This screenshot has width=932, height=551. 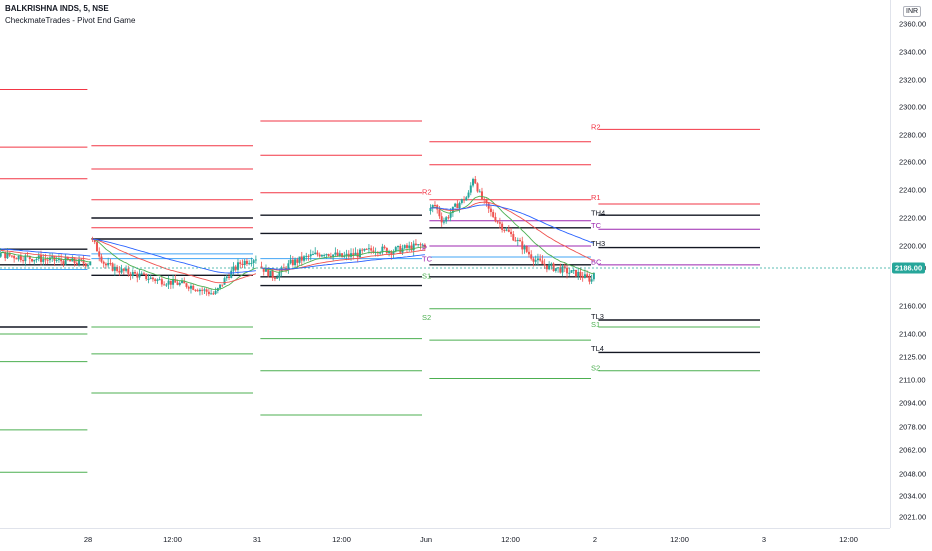 I want to click on level-label: P, so click(x=424, y=248).